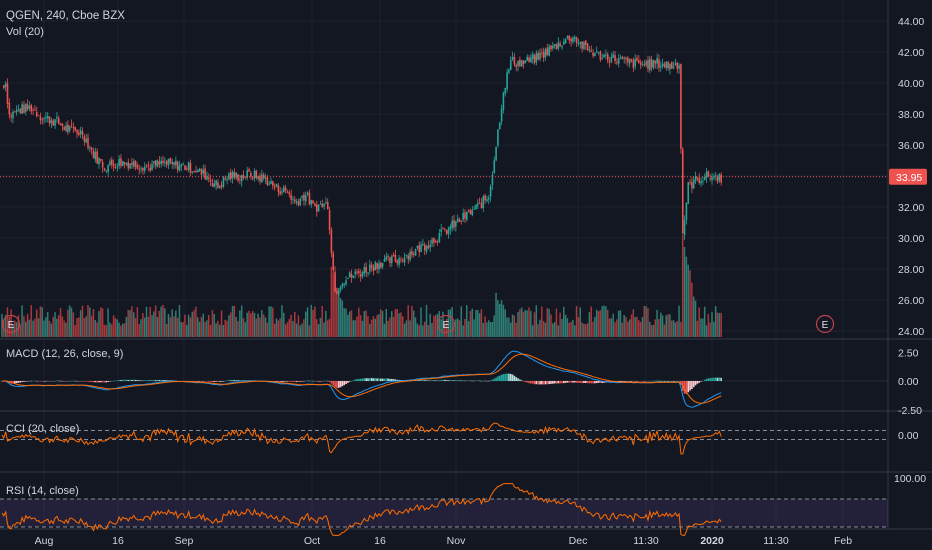  What do you see at coordinates (444, 509) in the screenshot?
I see `rsi-pane` at bounding box center [444, 509].